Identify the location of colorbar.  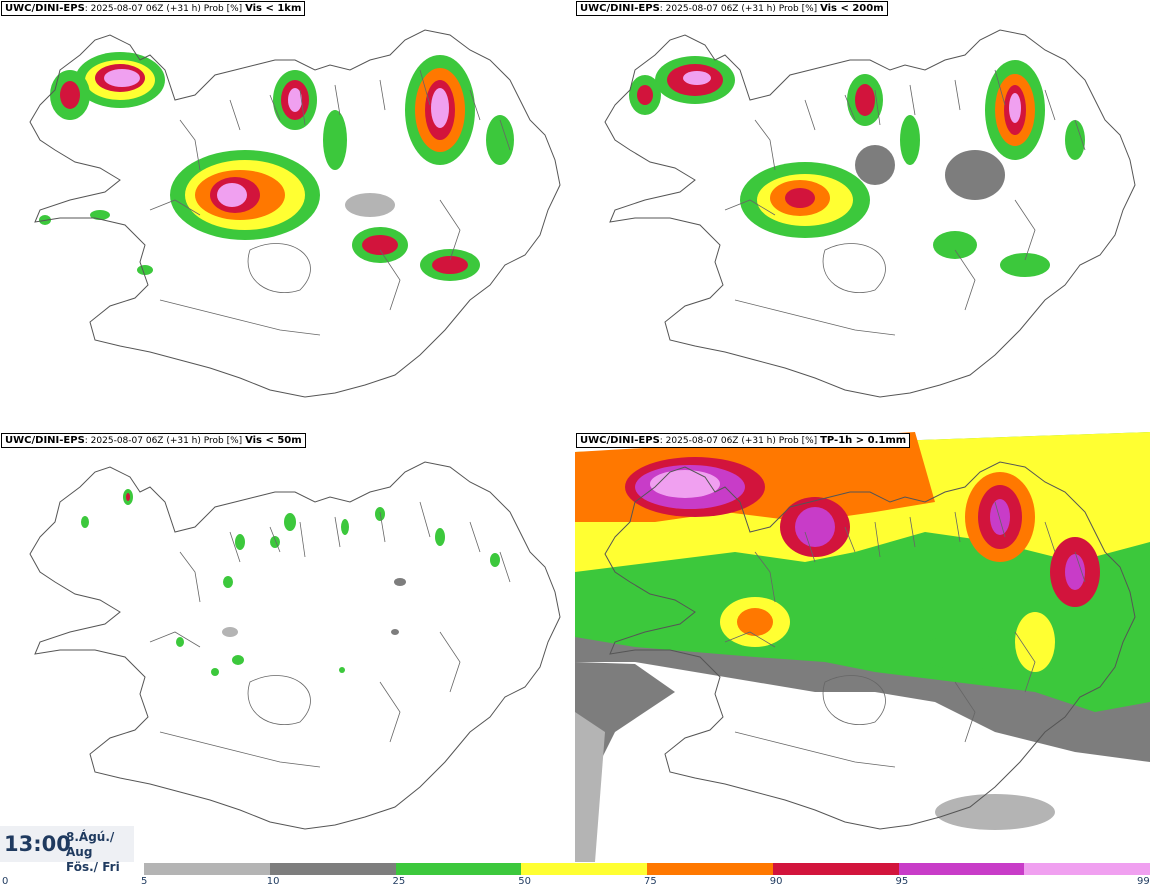
(647, 869).